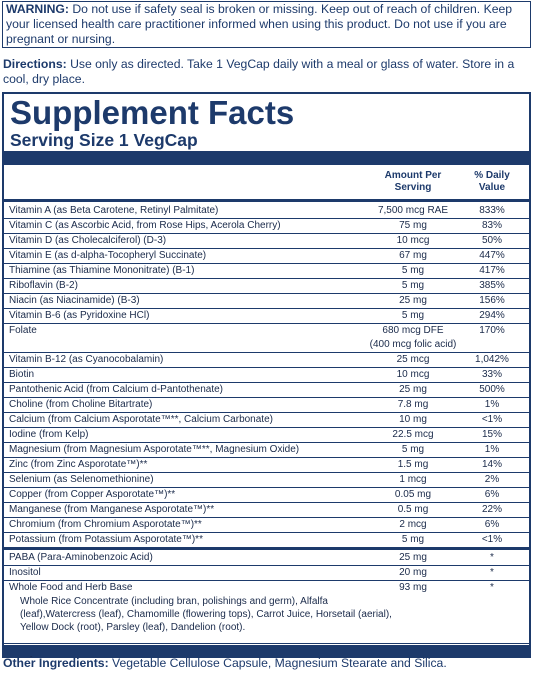 The height and width of the screenshot is (673, 533). Describe the element at coordinates (106, 539) in the screenshot. I see `nutrient-name: Potassium (from Potassium Asporotate™)**` at that location.